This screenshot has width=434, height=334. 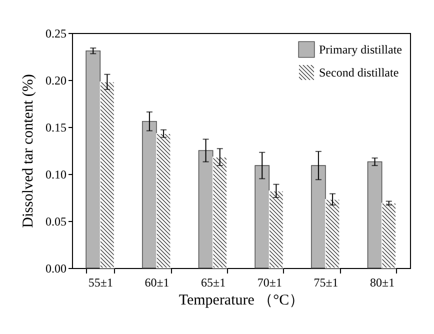 What do you see at coordinates (56, 269) in the screenshot?
I see `y-tick-label: 0.00` at bounding box center [56, 269].